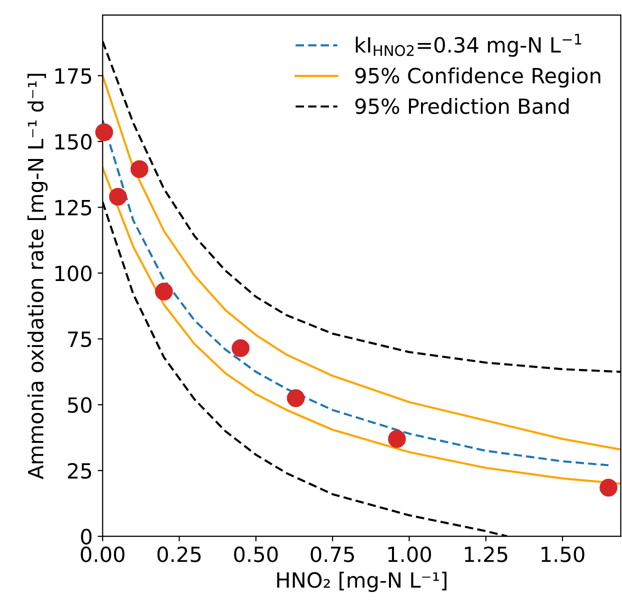  I want to click on y-tick-label: 125, so click(73, 208).